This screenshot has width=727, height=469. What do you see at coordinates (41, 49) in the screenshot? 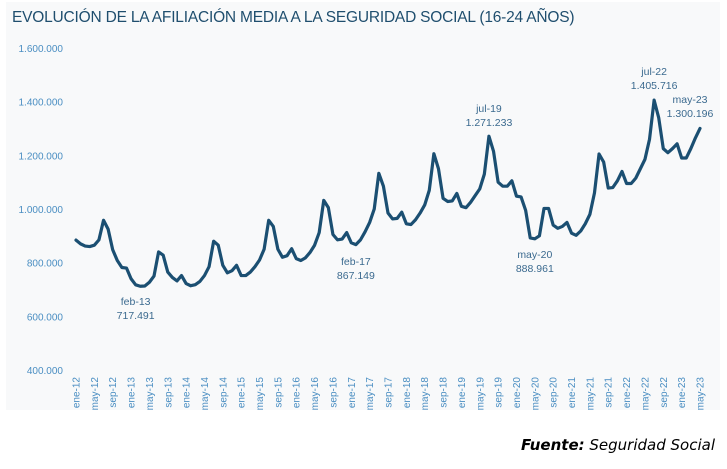
I see `y-tick-label: 1.600.000` at bounding box center [41, 49].